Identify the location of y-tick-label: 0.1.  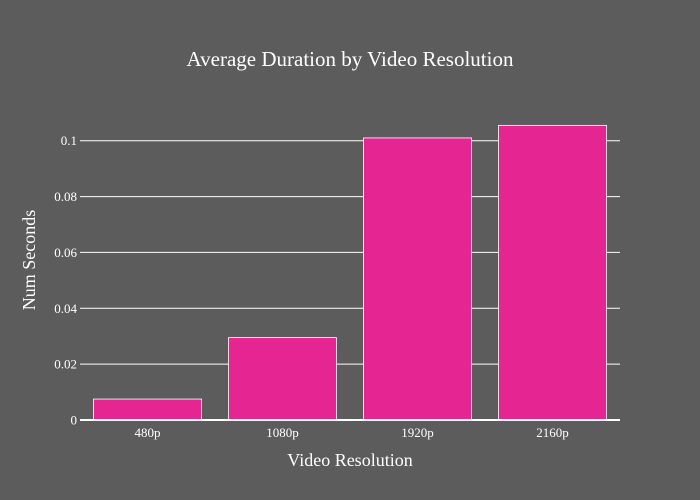
(69, 140).